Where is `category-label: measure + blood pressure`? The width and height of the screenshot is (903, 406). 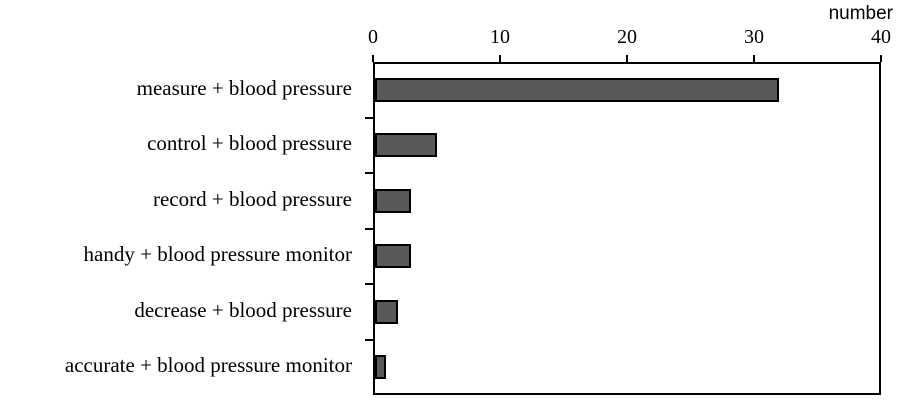
category-label: measure + blood pressure is located at coordinates (244, 87).